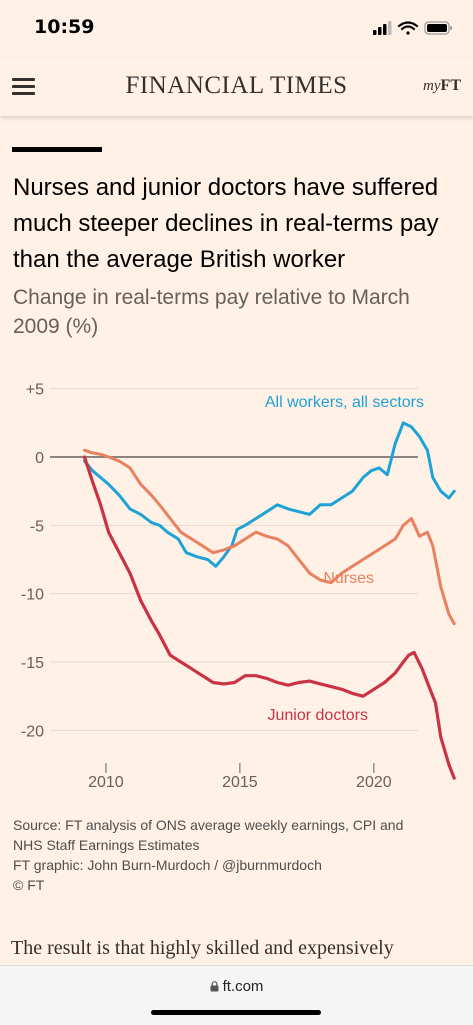 This screenshot has width=473, height=1025. I want to click on masthead: FINANCIAL TIMES myFT, so click(236, 87).